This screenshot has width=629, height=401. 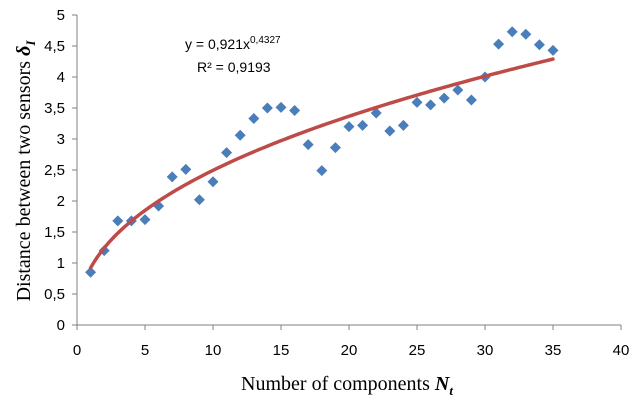 What do you see at coordinates (217, 44) in the screenshot?
I see `trendline-equation-base: y = 0,921x` at bounding box center [217, 44].